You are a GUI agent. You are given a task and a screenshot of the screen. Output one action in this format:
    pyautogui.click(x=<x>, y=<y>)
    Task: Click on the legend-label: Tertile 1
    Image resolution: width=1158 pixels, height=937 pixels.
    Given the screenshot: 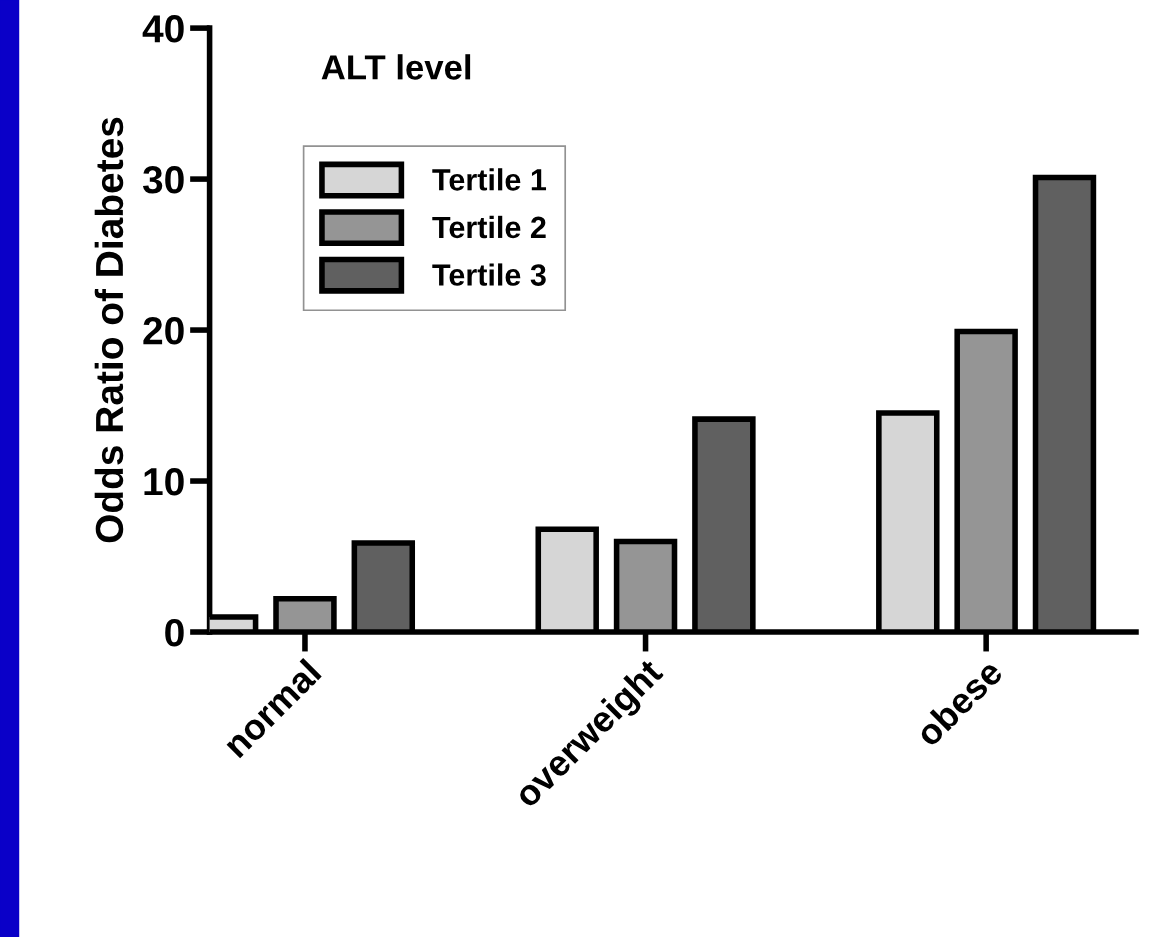 What is the action you would take?
    pyautogui.click(x=489, y=179)
    